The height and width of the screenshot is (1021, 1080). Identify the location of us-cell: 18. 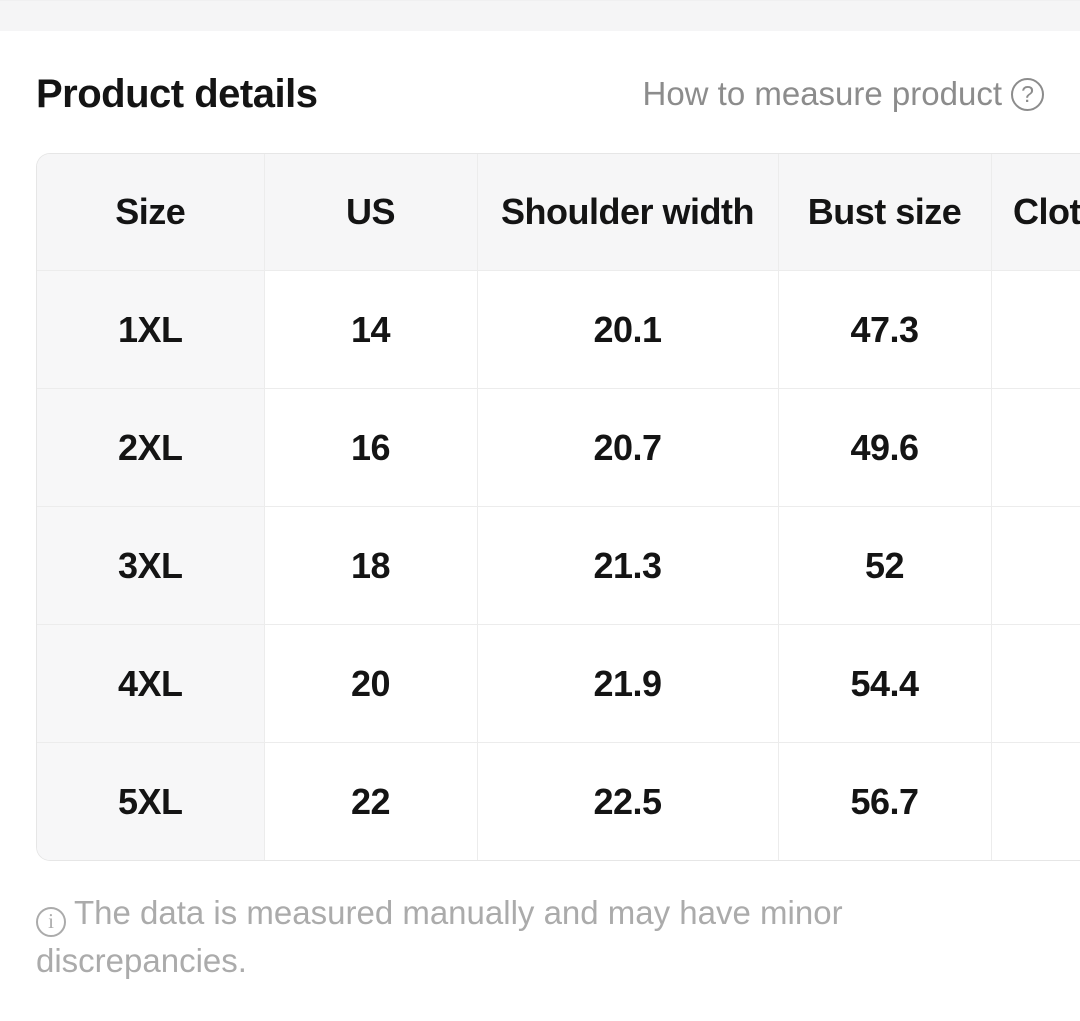
(371, 565).